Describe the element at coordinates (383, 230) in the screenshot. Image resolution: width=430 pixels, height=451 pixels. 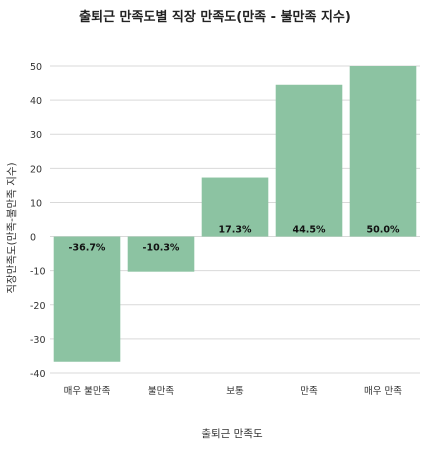
I see `bar-value-label: 50.0%` at that location.